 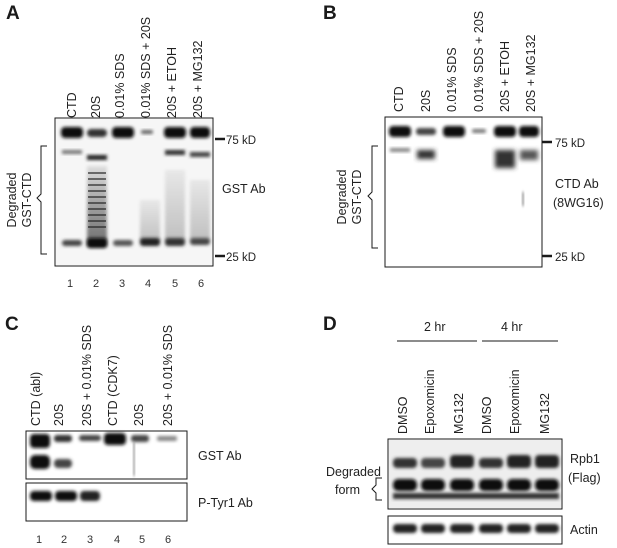 I want to click on panel-c-lane-num-1: 1, so click(x=39, y=540).